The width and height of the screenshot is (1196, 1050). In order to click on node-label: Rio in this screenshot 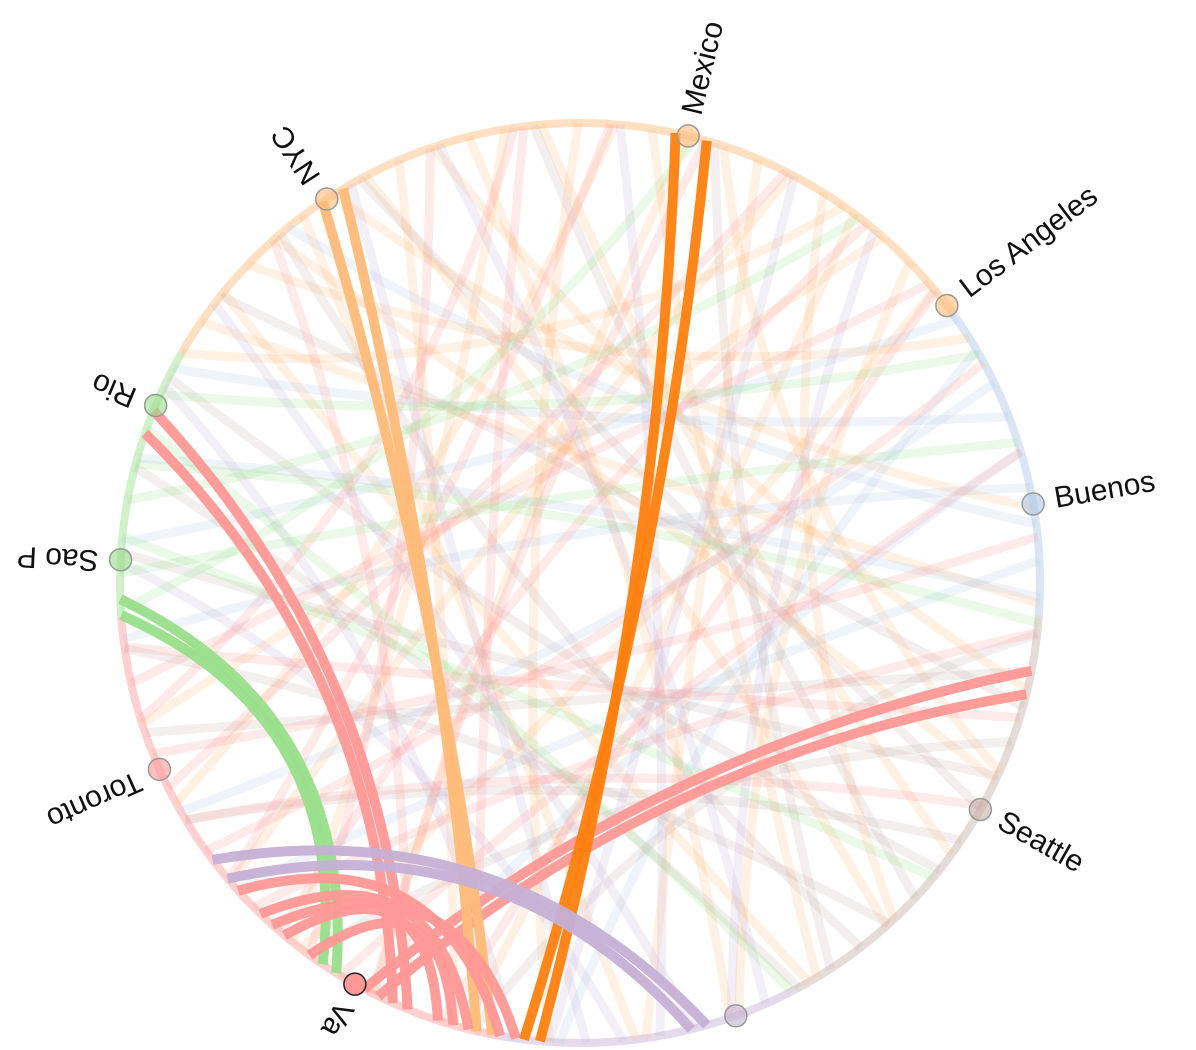, I will do `click(114, 390)`.